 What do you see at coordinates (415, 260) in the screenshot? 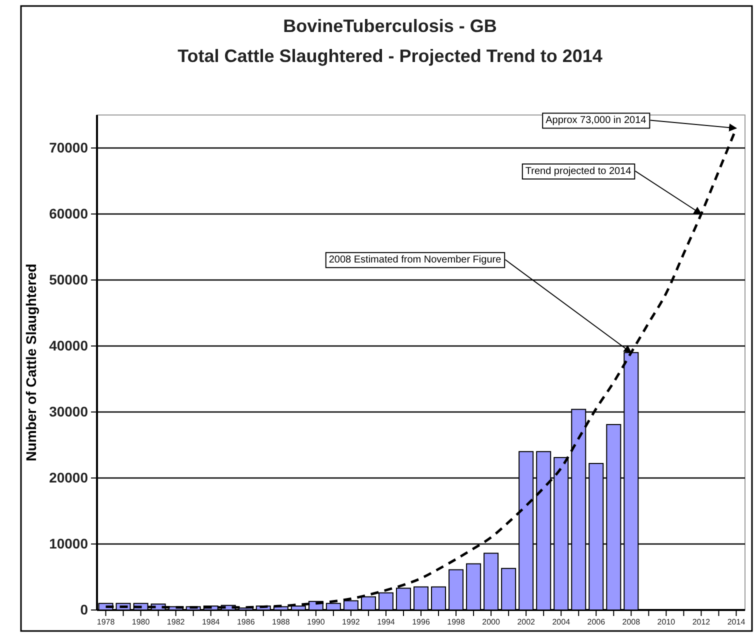
I see `annotation: 2008 Estimated from November Figure` at bounding box center [415, 260].